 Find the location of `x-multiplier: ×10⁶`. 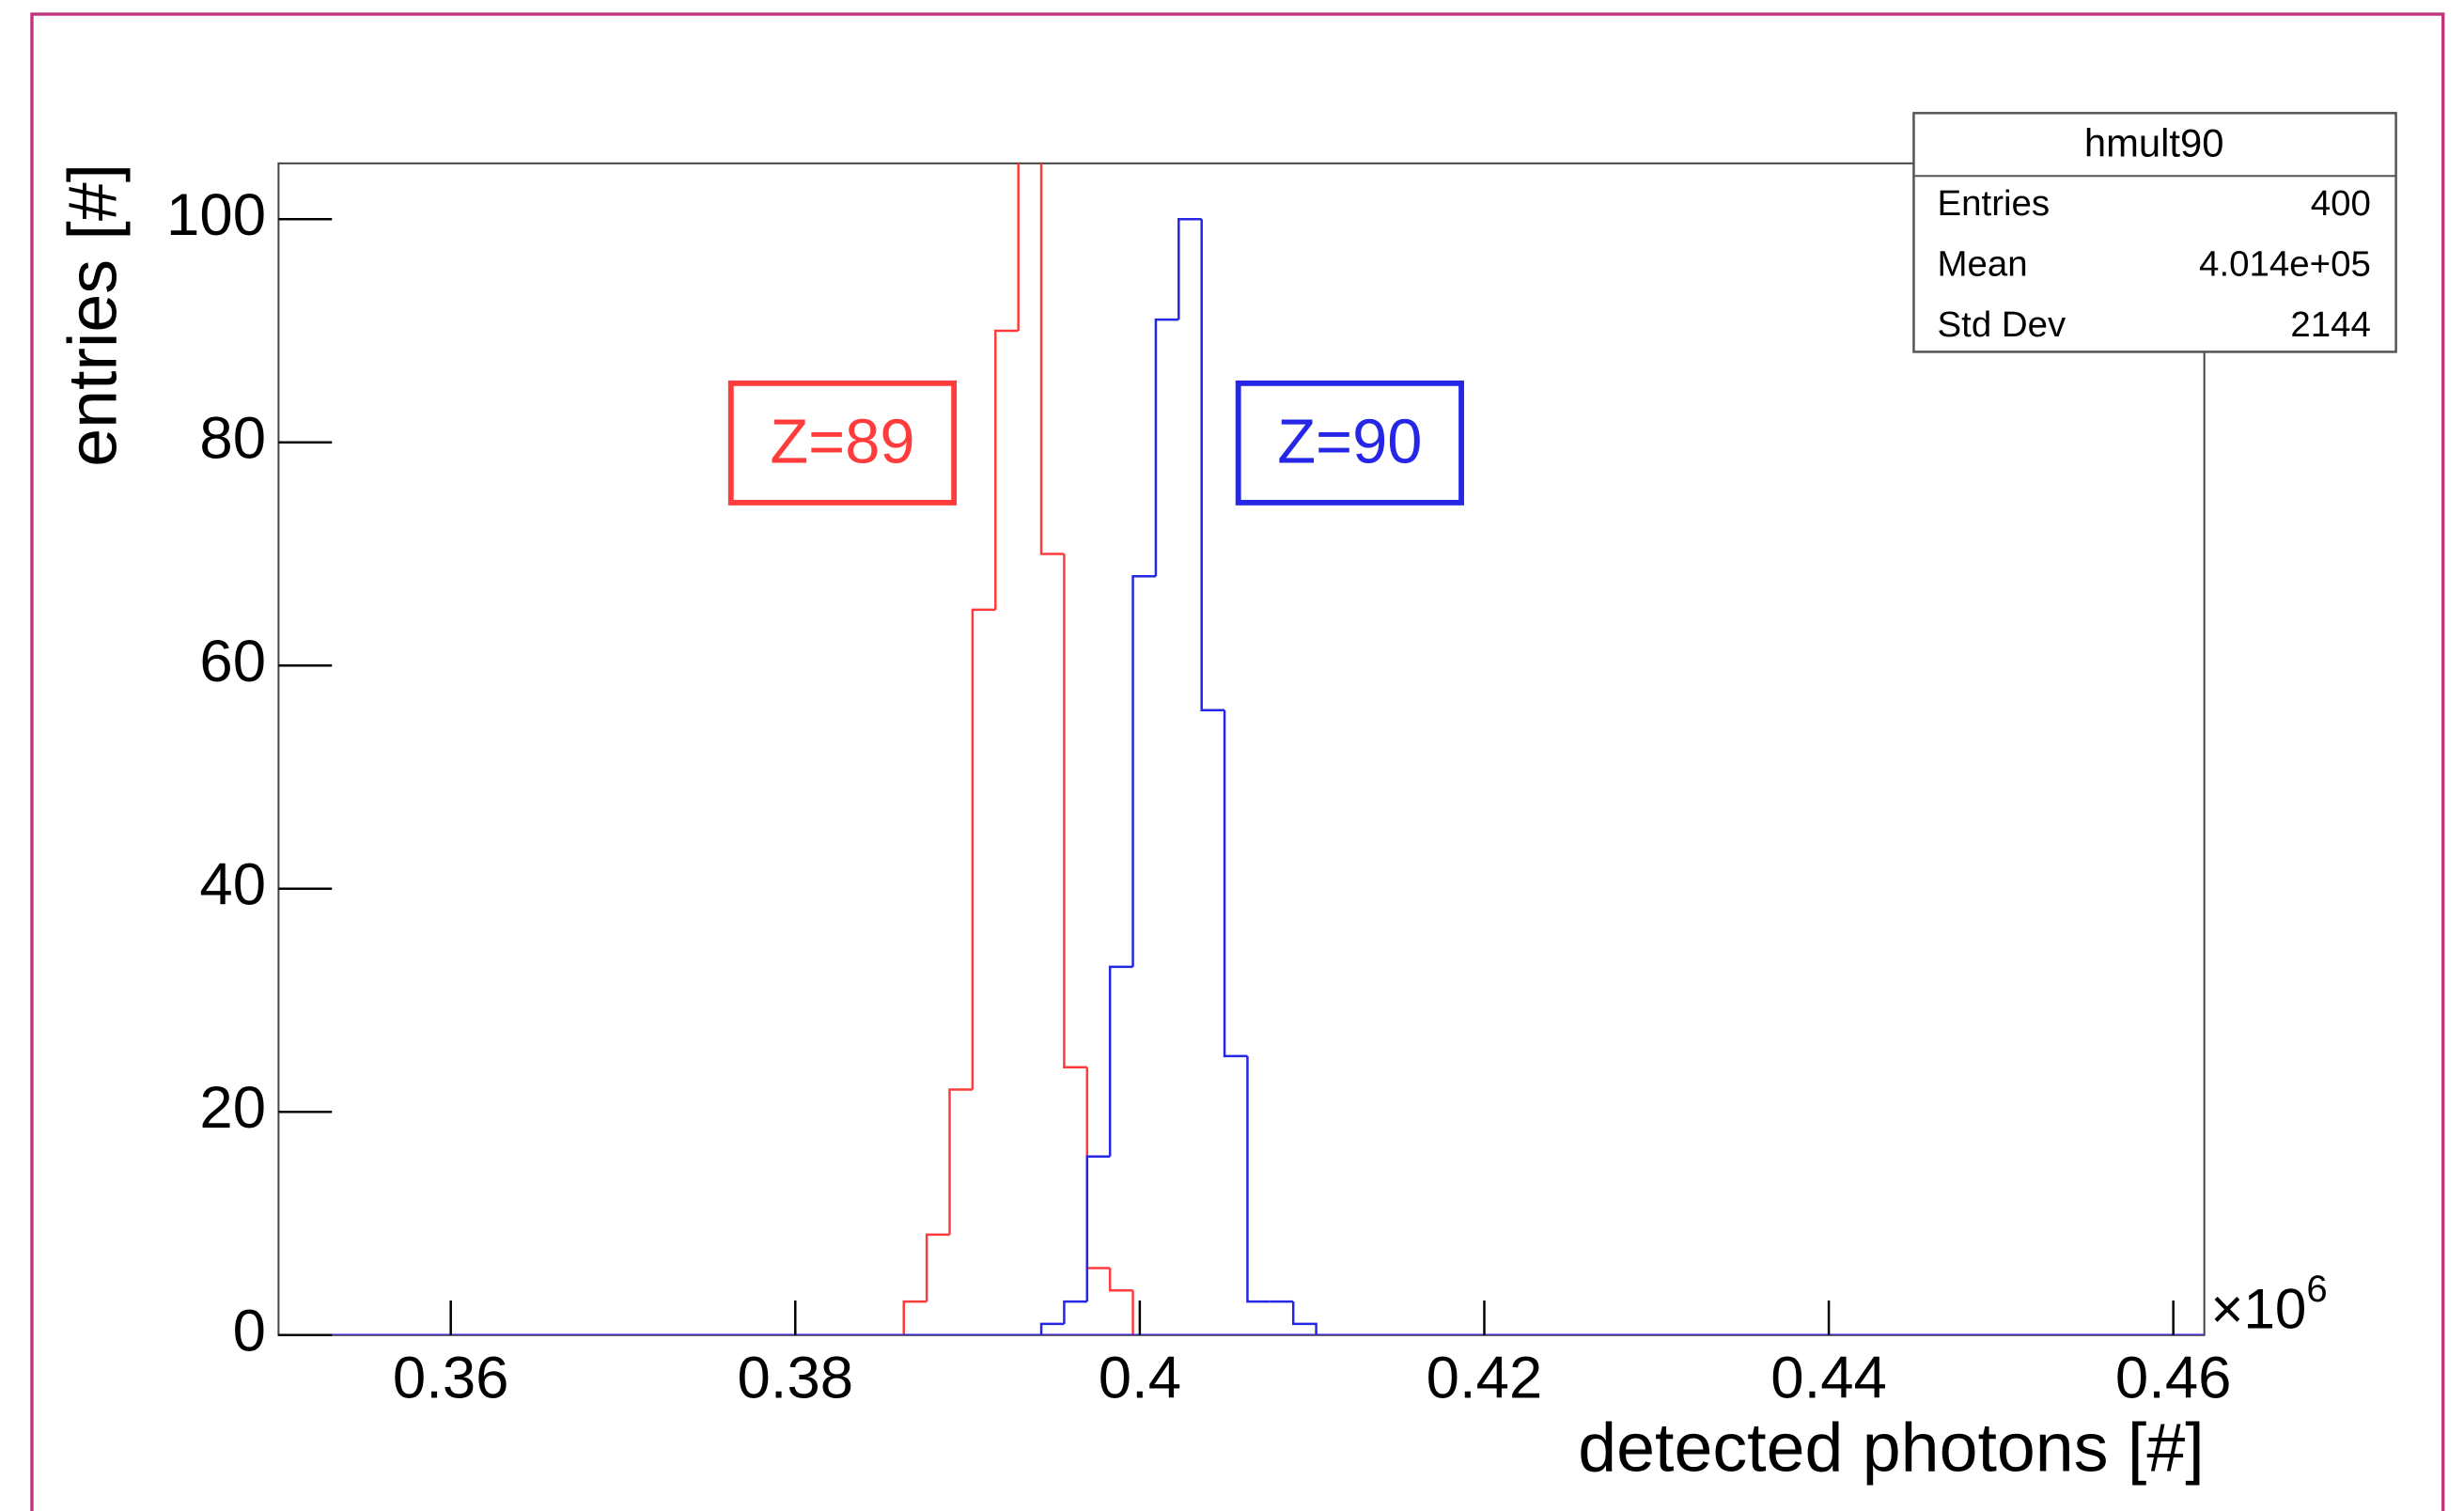

x-multiplier: ×10⁶ is located at coordinates (2268, 1305).